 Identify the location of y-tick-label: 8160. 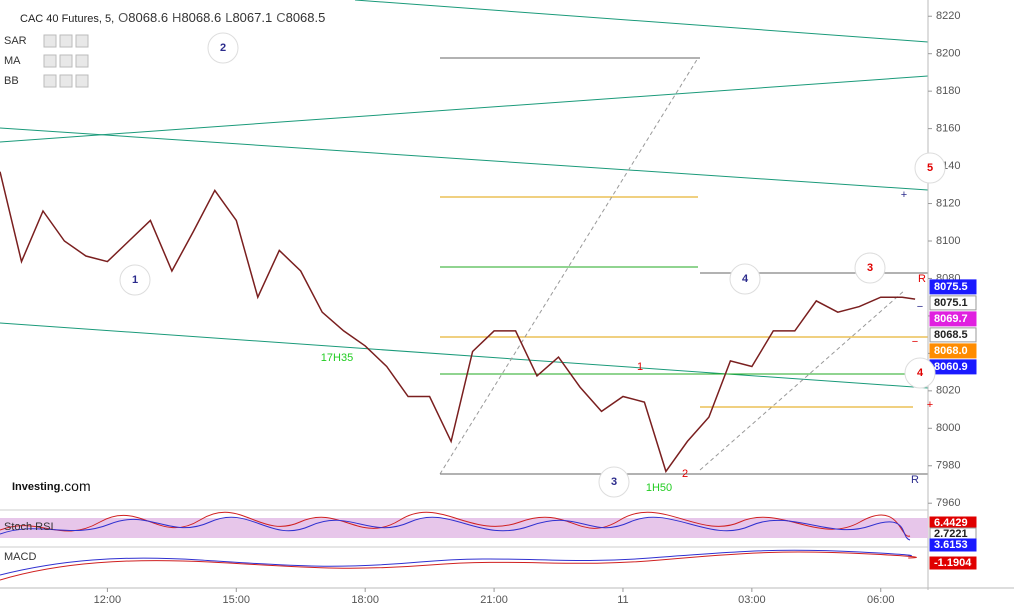
(948, 129).